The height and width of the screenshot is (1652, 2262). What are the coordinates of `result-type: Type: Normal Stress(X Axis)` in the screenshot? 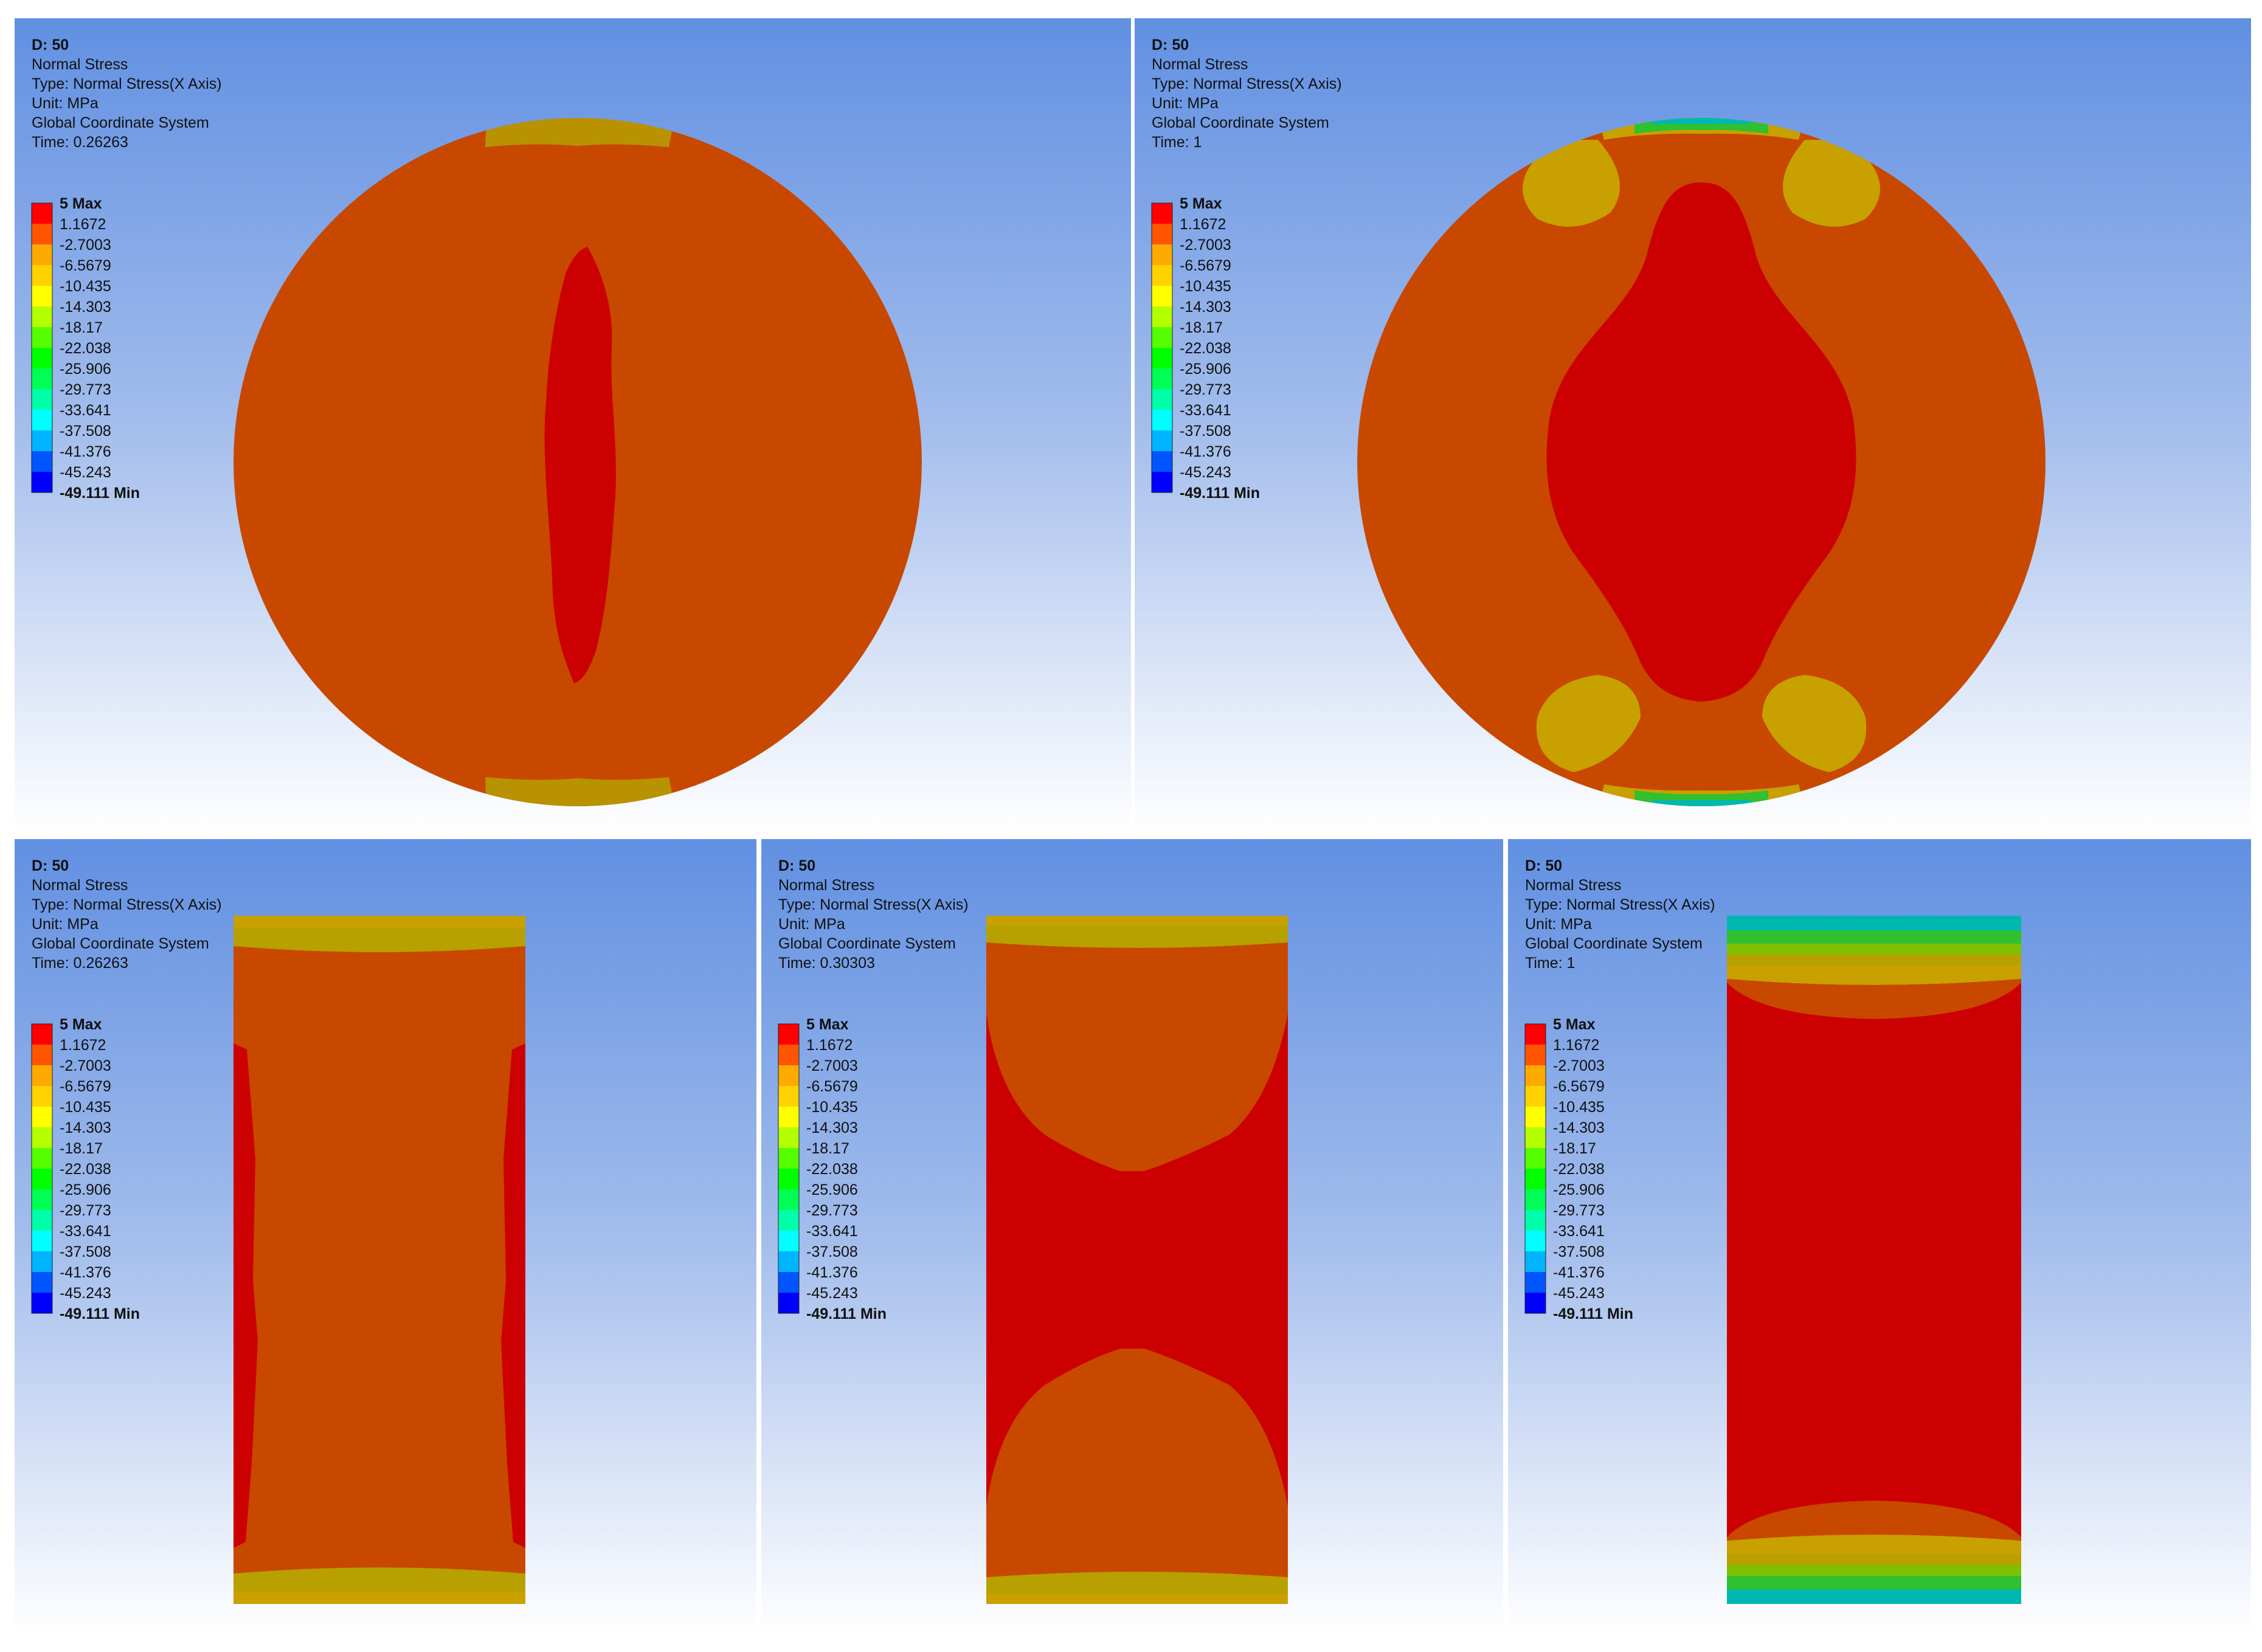 It's located at (127, 83).